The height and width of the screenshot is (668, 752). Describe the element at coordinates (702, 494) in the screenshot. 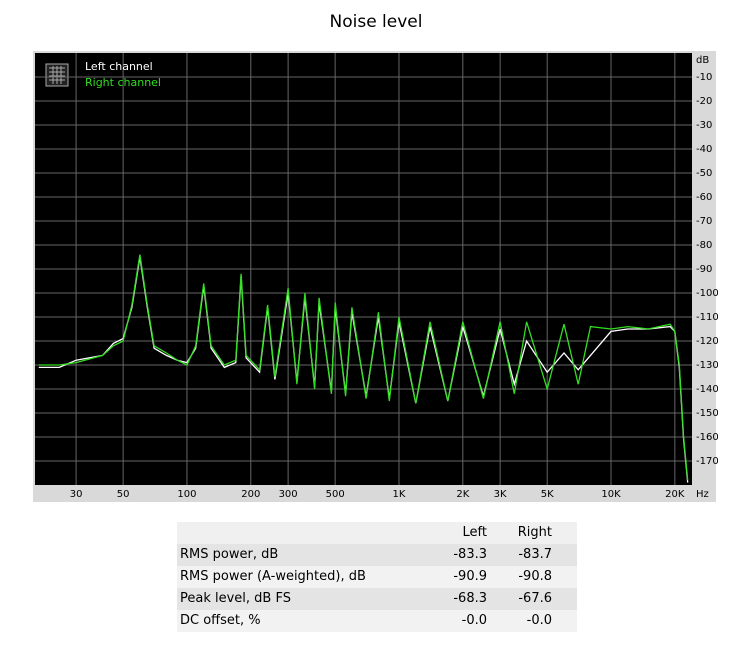

I see `x-unit: Hz` at that location.